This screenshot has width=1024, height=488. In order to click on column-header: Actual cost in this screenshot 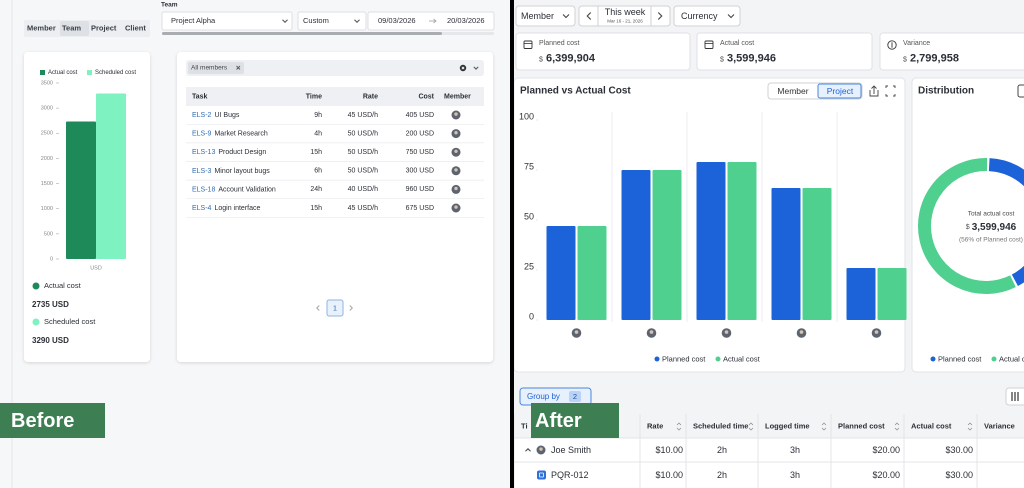, I will do `click(931, 425)`.